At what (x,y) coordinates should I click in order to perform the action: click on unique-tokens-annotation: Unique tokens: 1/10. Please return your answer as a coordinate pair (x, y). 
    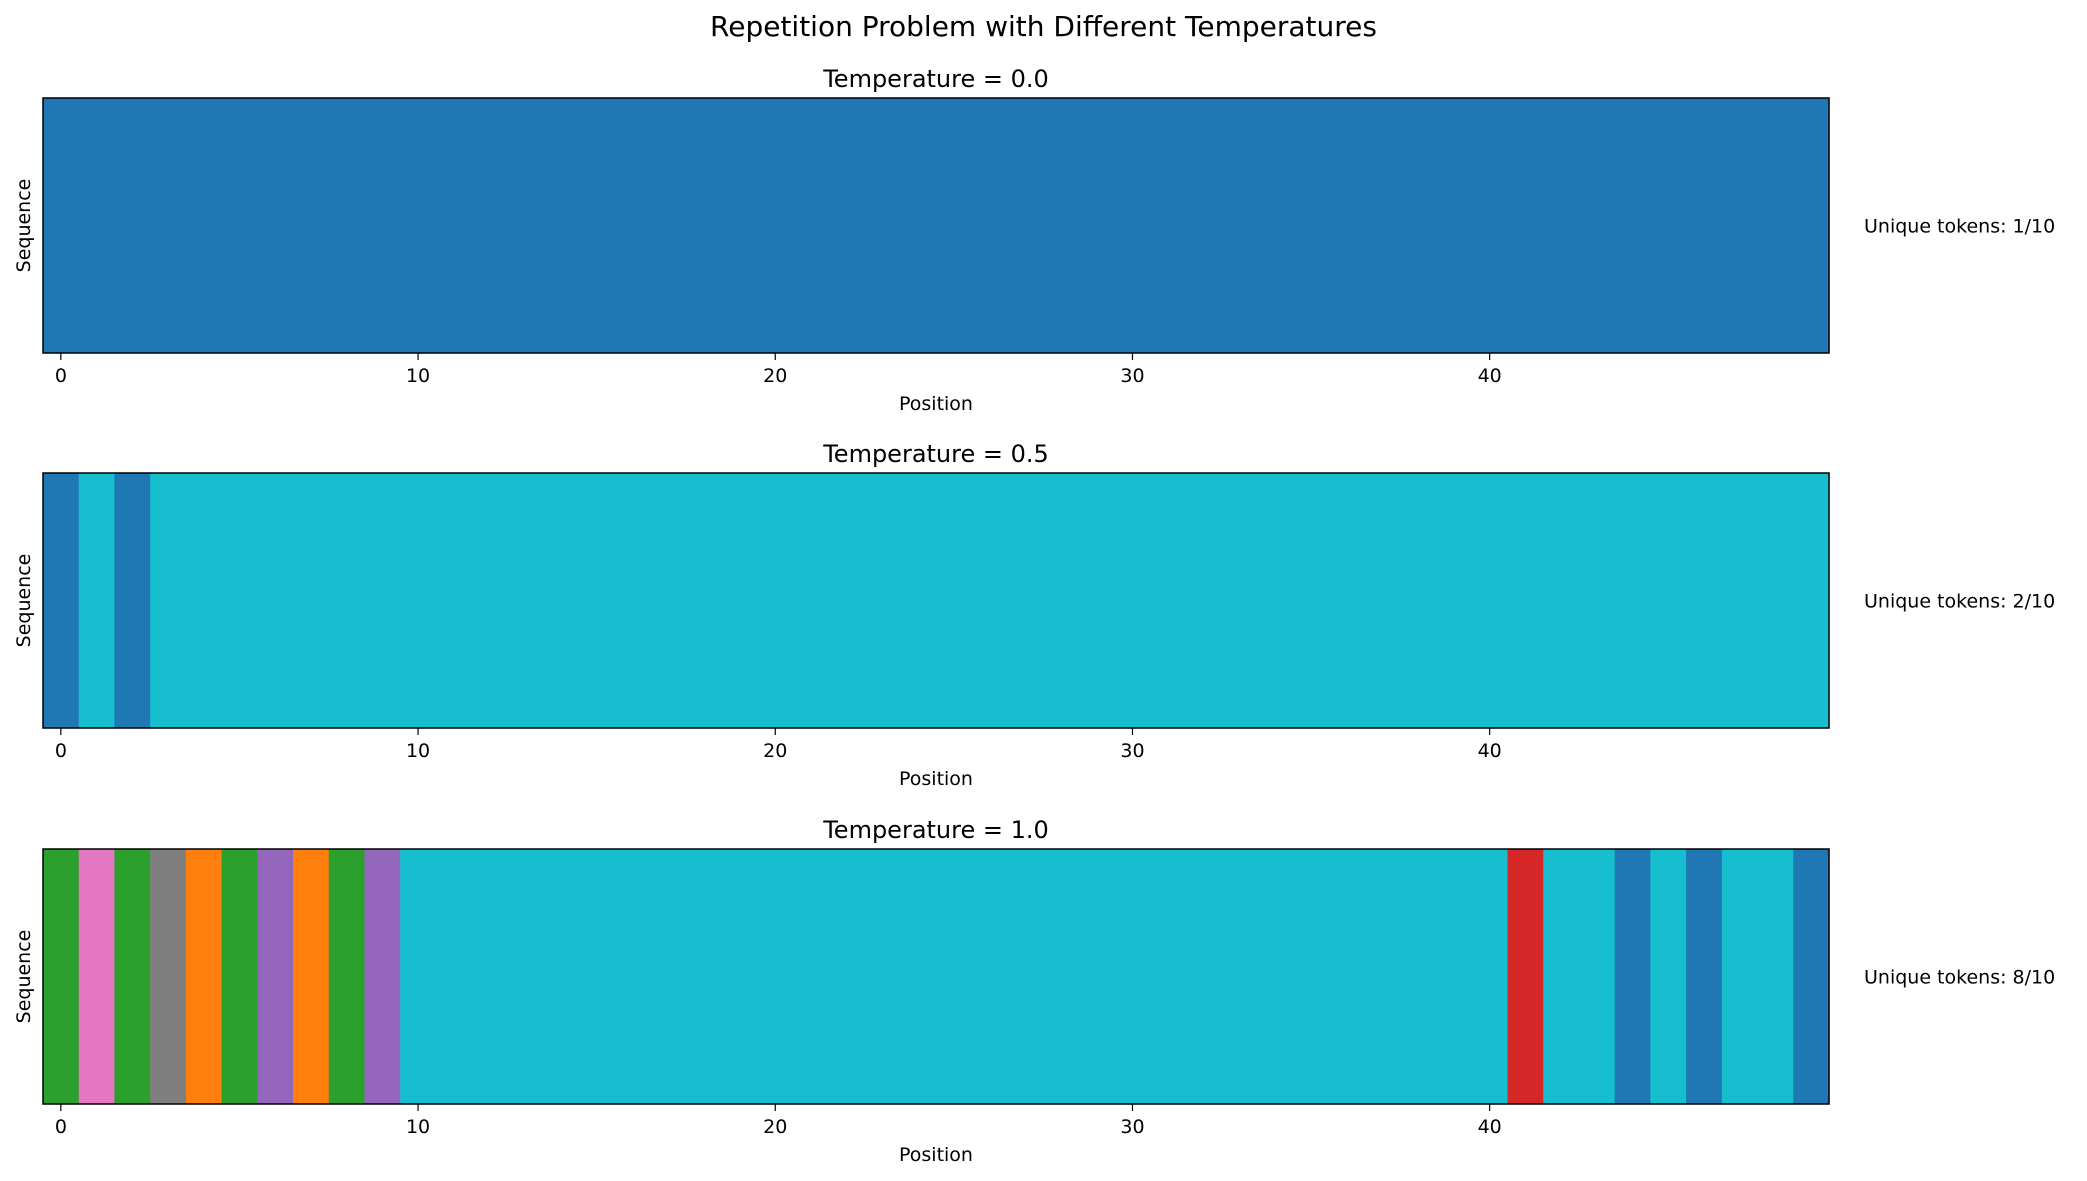
    Looking at the image, I should click on (1959, 227).